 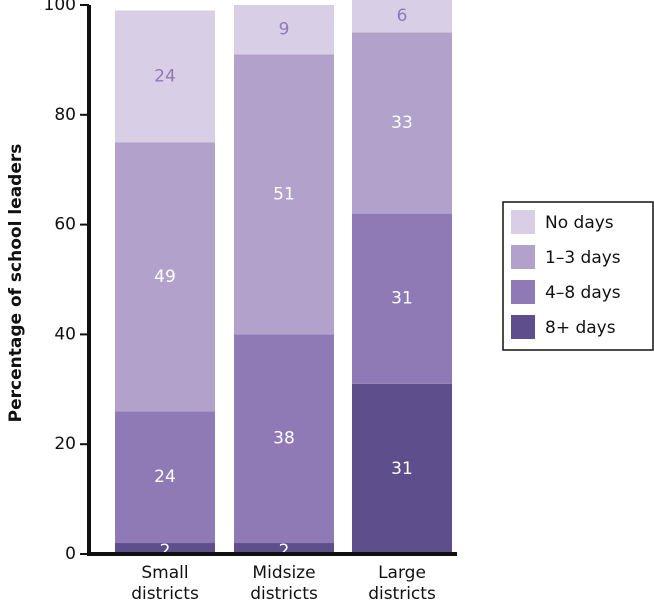 What do you see at coordinates (579, 223) in the screenshot?
I see `legend-label: No days` at bounding box center [579, 223].